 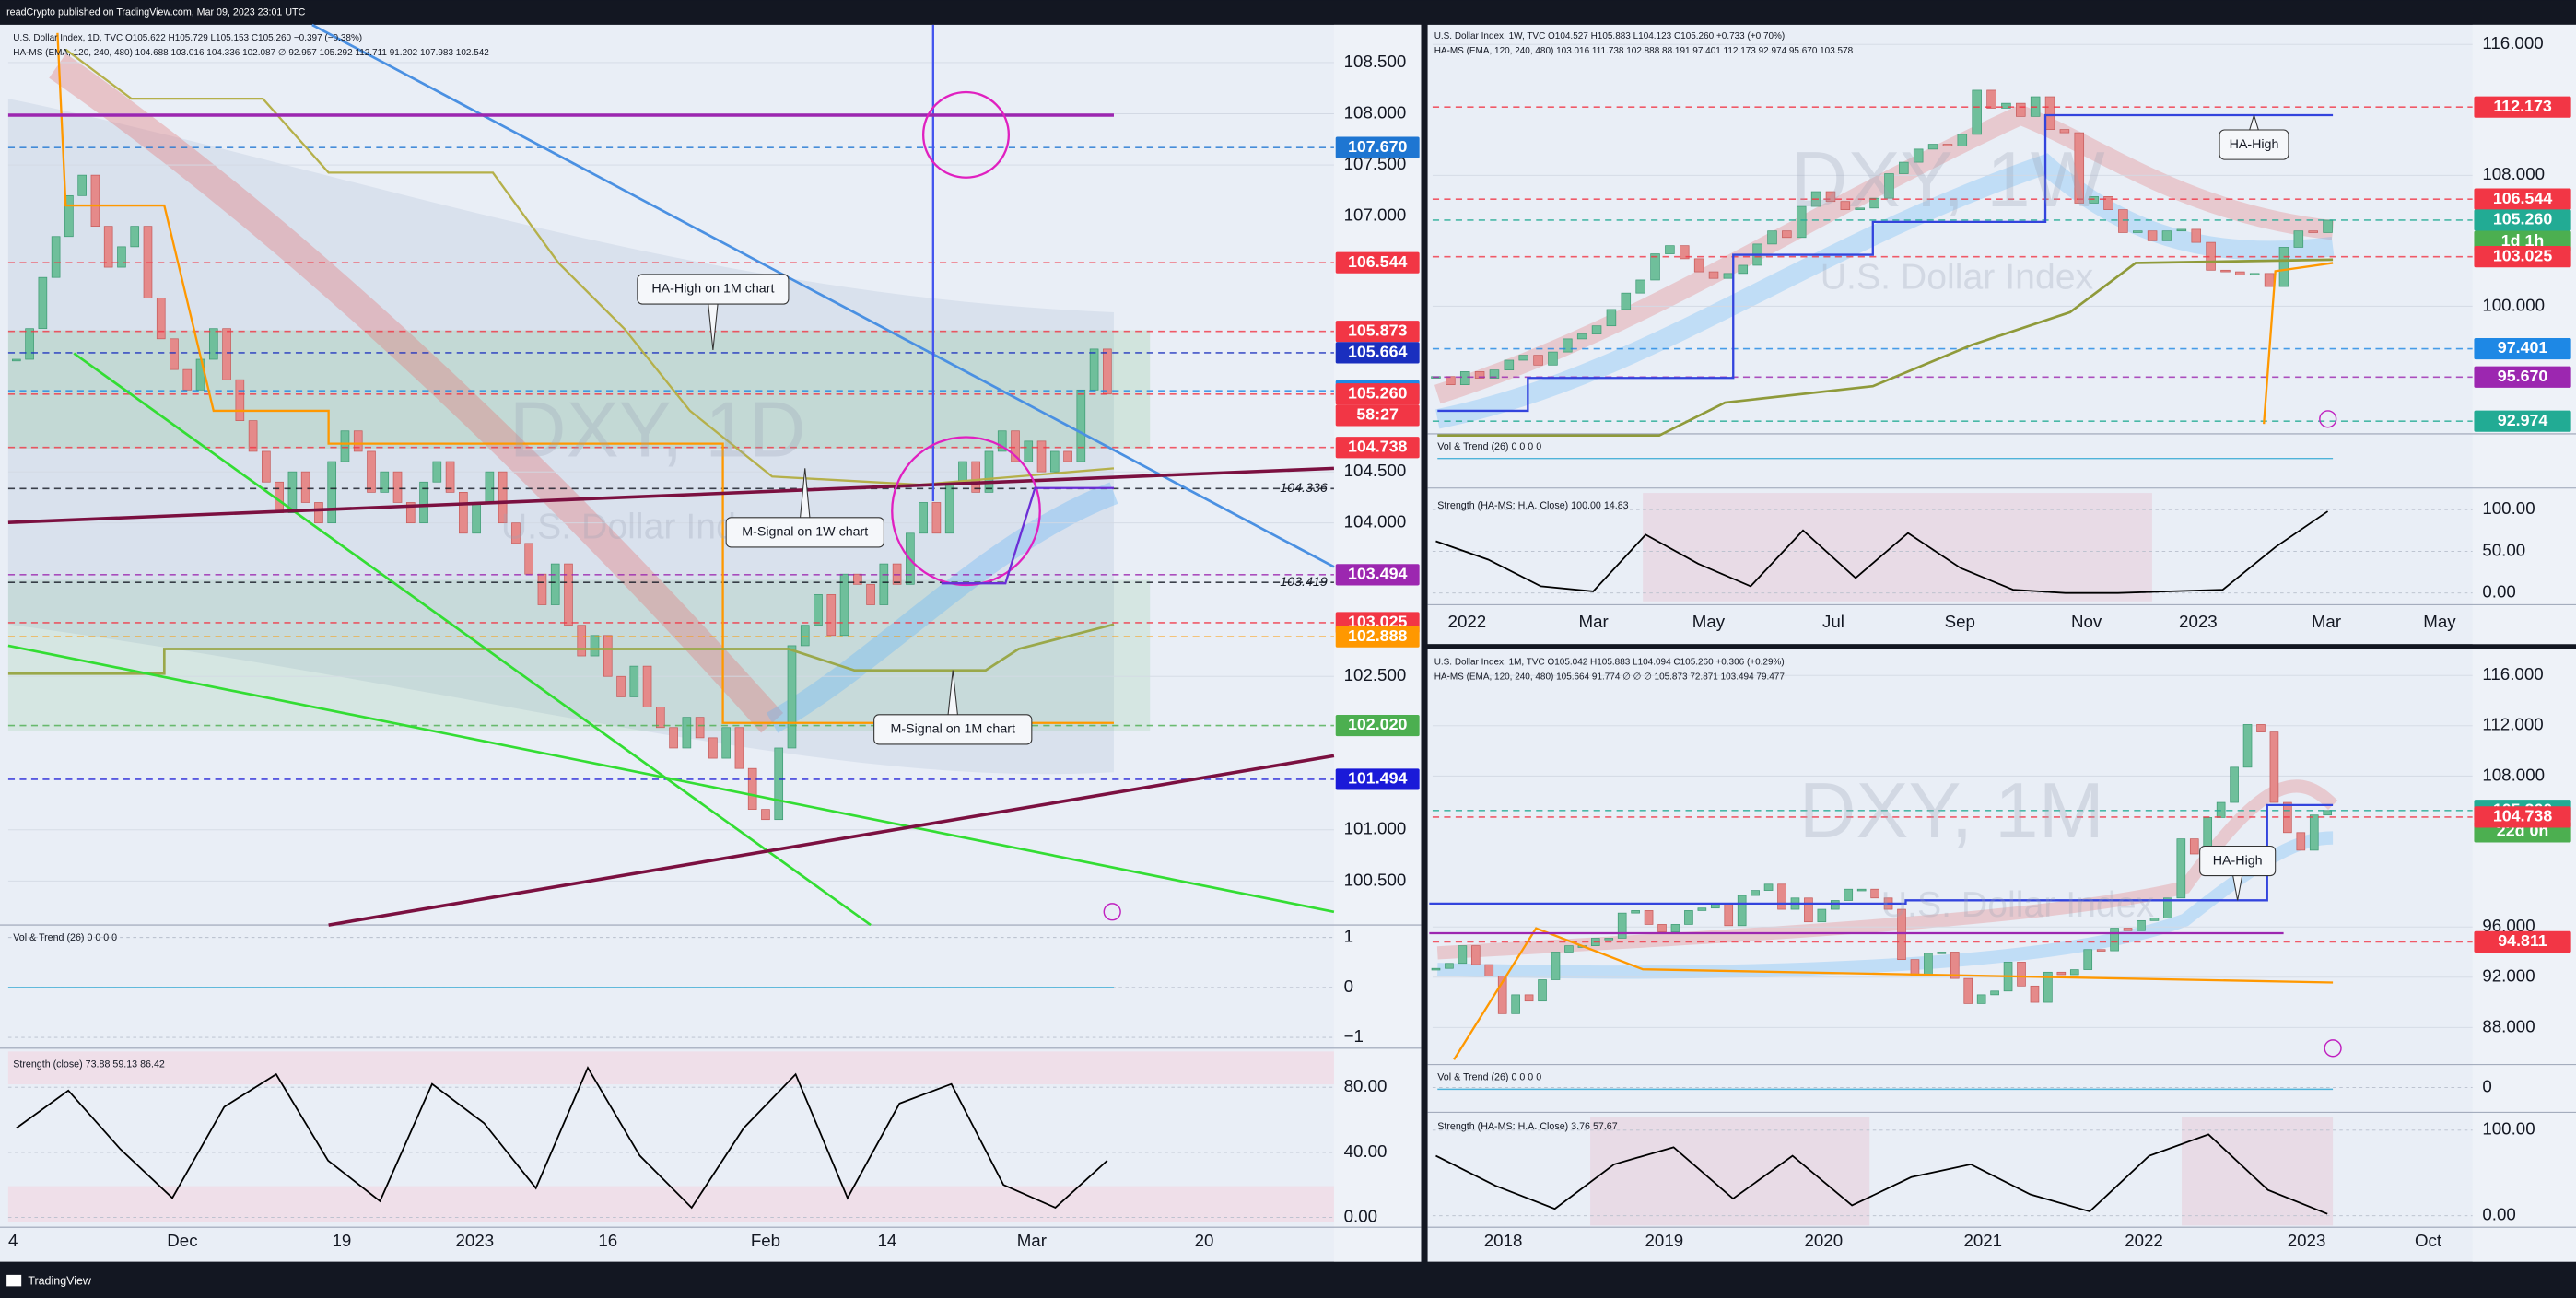 I want to click on annotation-box, so click(x=2238, y=861).